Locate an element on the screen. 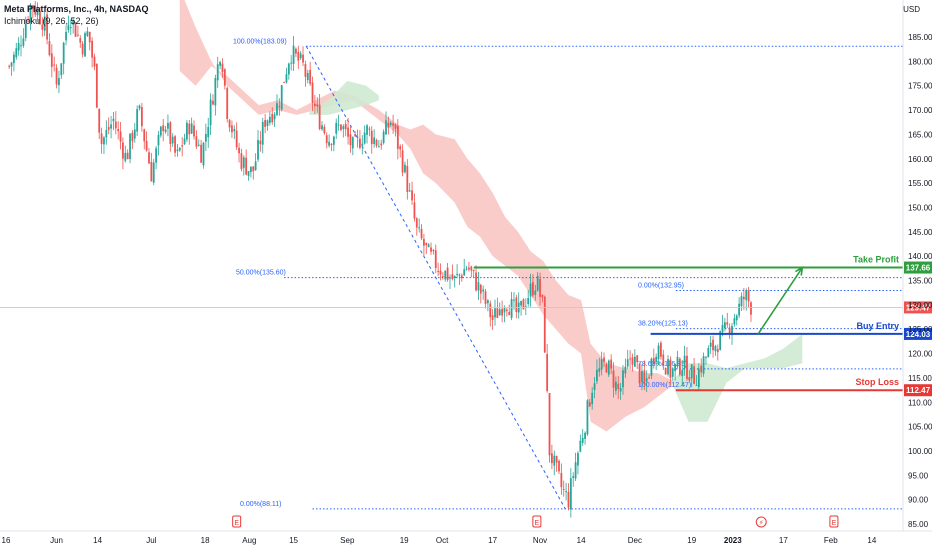 The height and width of the screenshot is (550, 932). x-tick-label: Jun is located at coordinates (56, 540).